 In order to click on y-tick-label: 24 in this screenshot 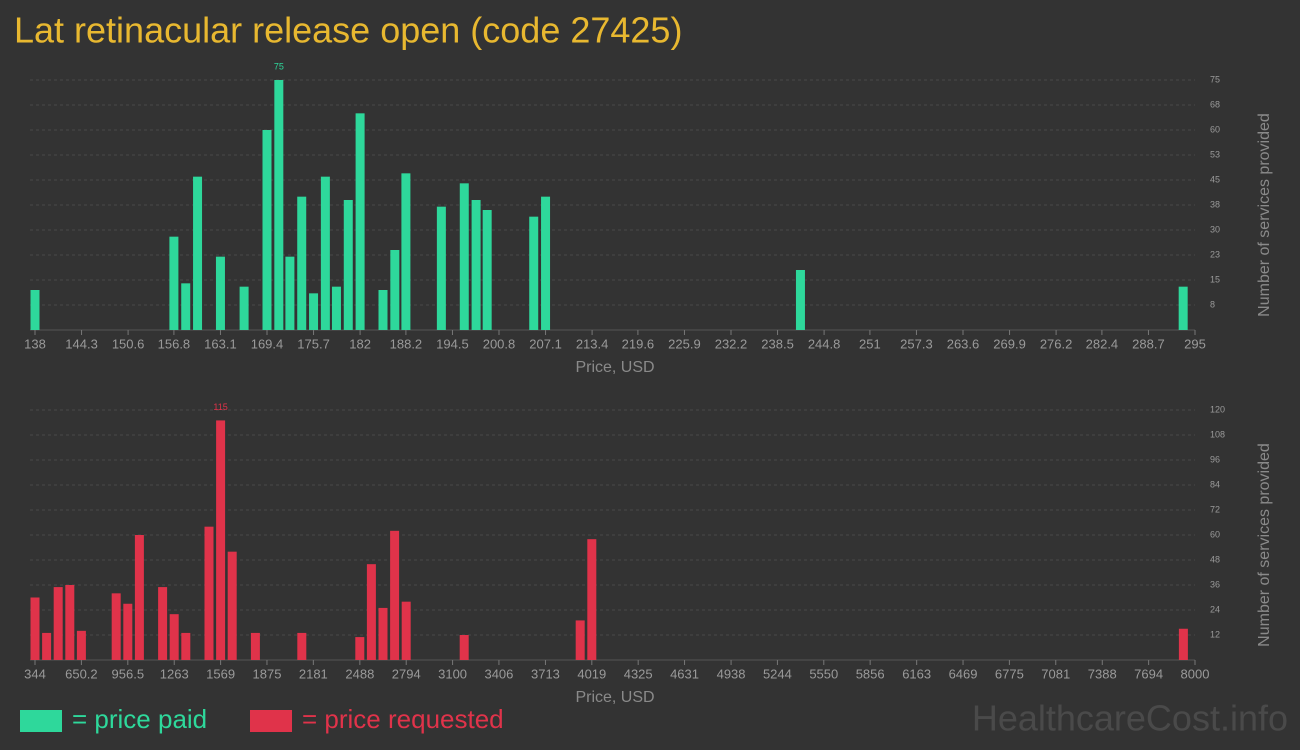, I will do `click(1215, 609)`.